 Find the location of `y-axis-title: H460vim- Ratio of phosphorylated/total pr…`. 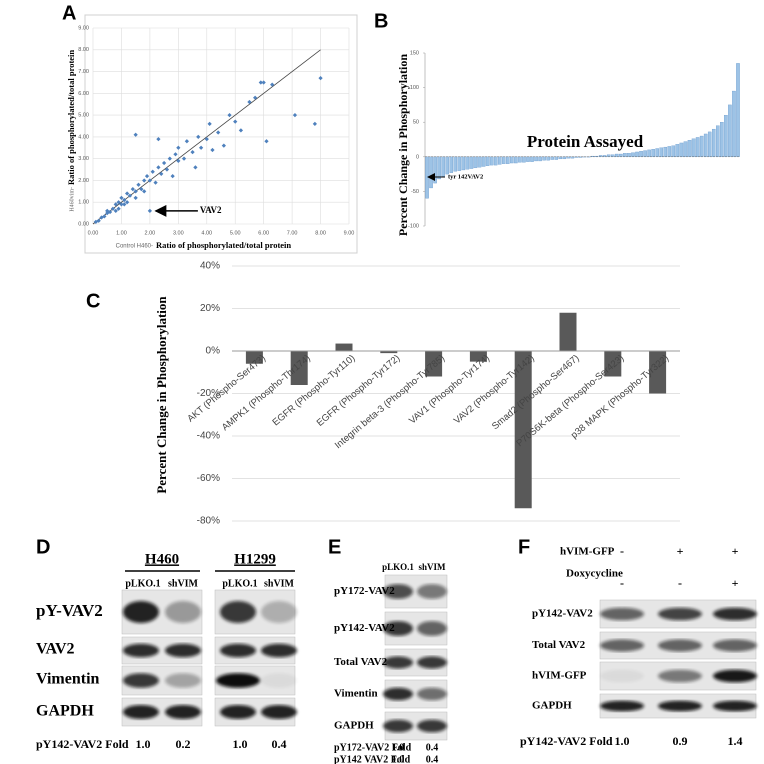

y-axis-title: H460vim- Ratio of phosphorylated/total pr… is located at coordinates (71, 131).